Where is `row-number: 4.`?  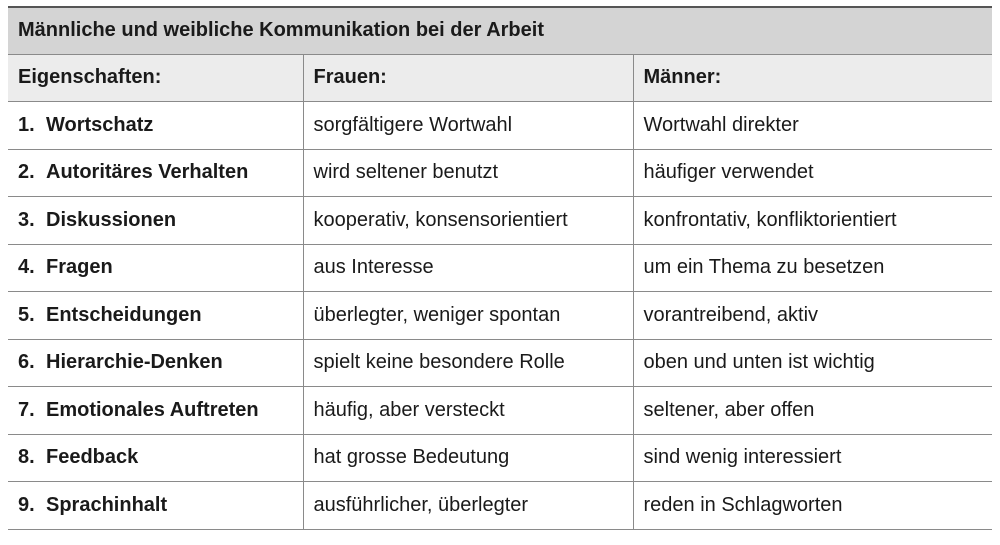
row-number: 4. is located at coordinates (26, 267).